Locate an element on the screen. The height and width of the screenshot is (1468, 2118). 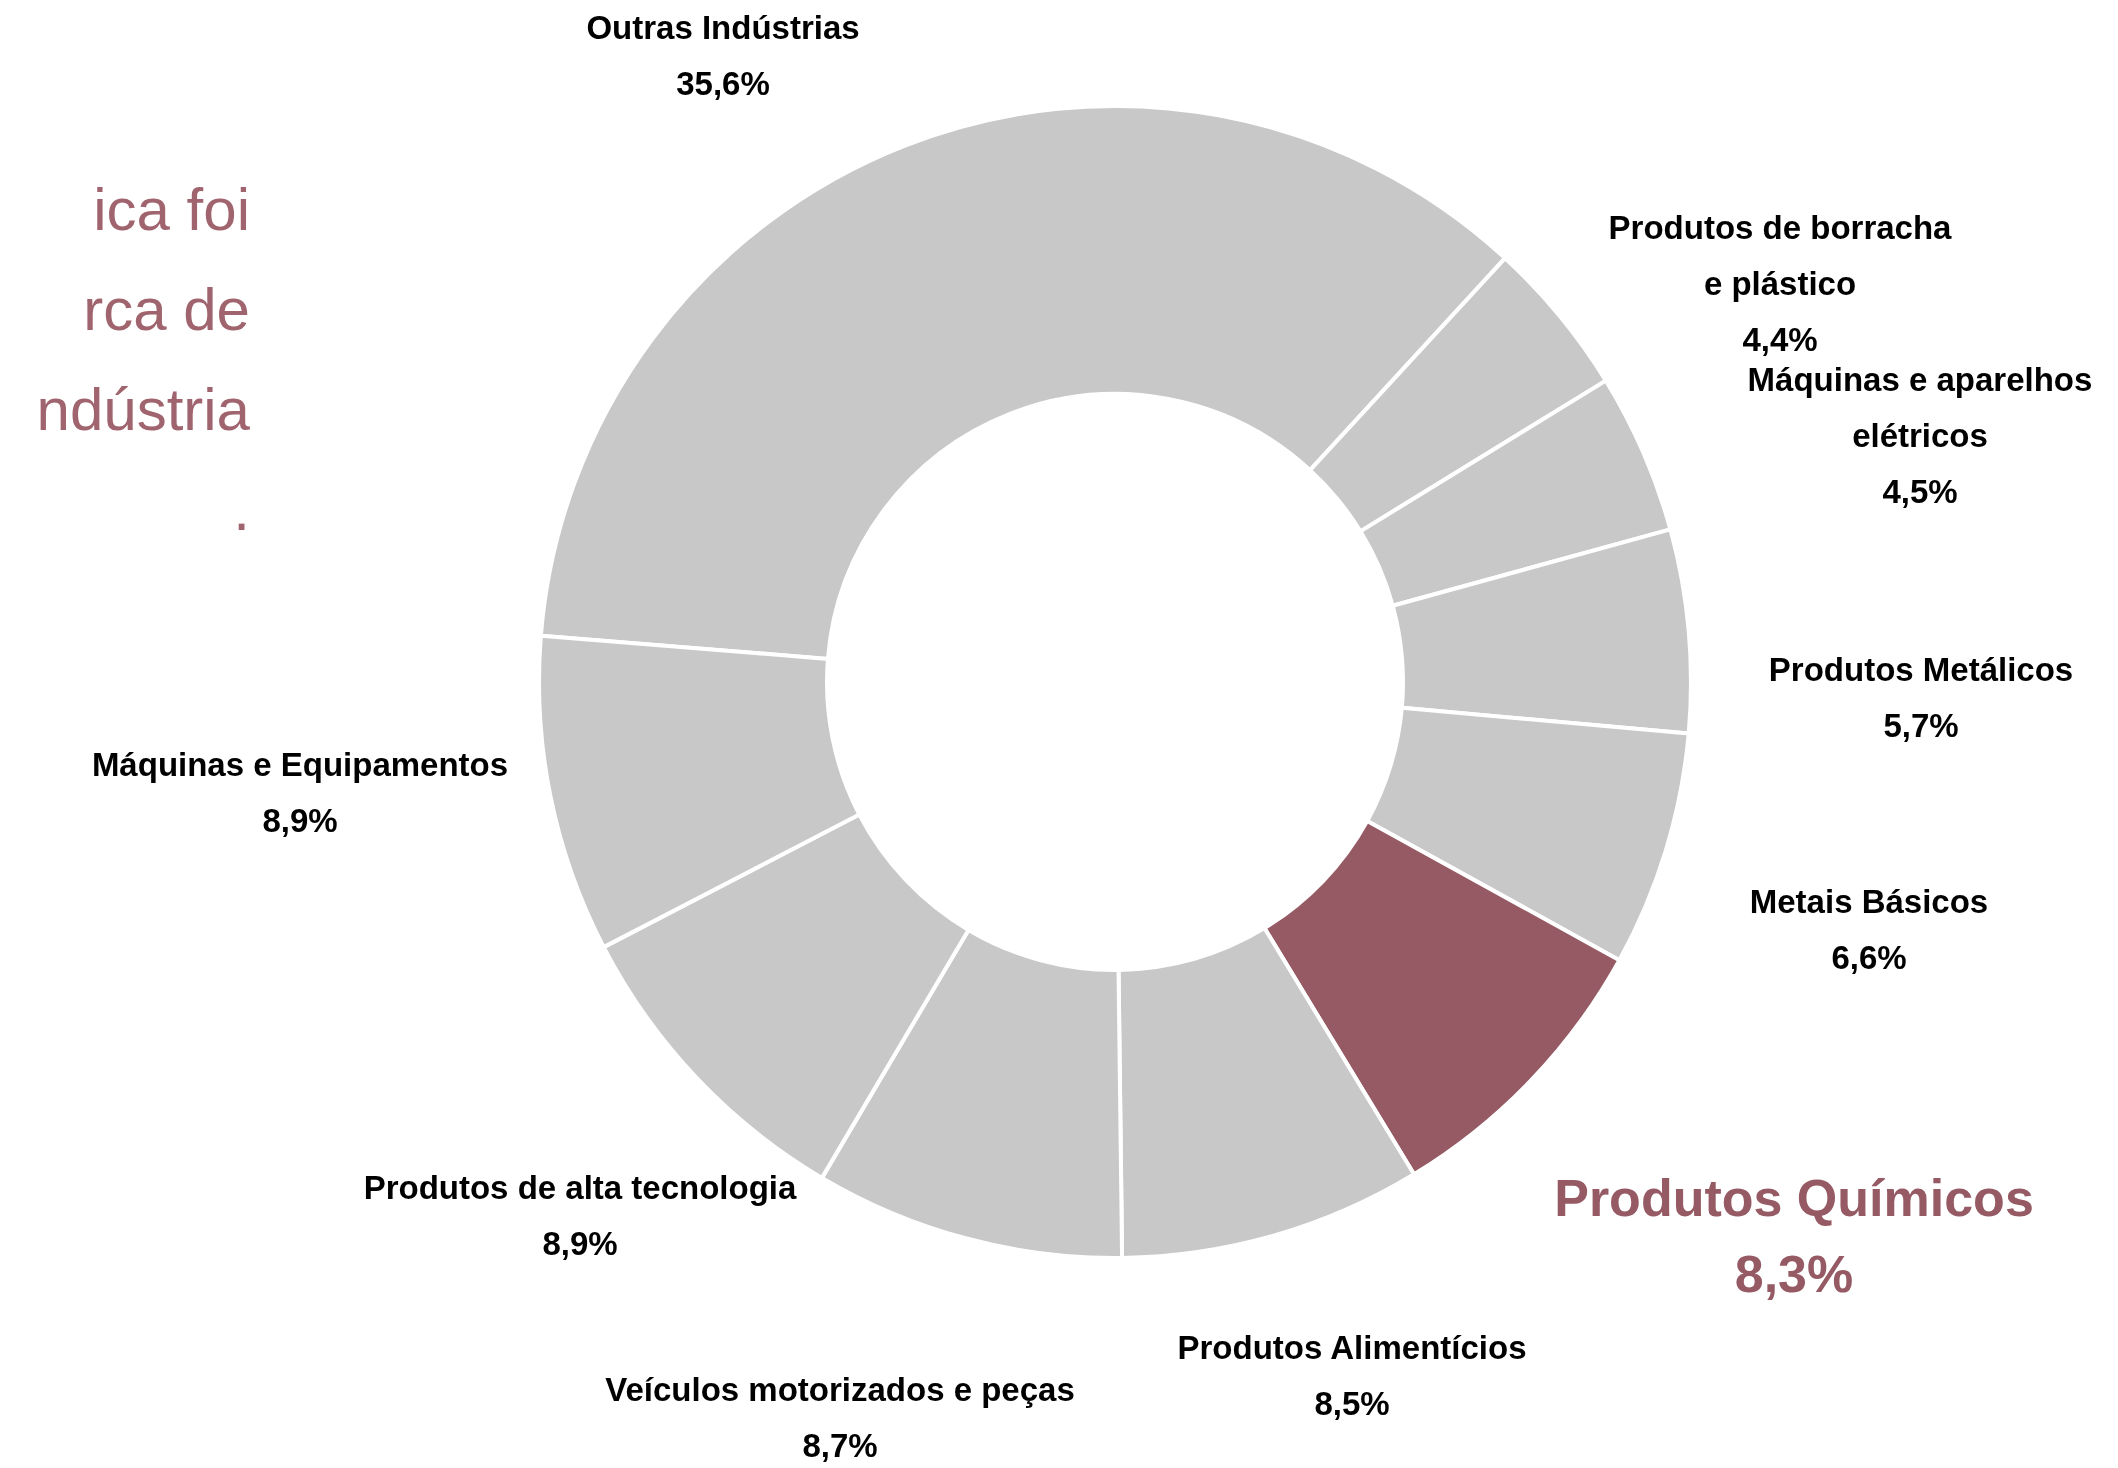
slice-label: Outras Indústrias is located at coordinates (723, 28).